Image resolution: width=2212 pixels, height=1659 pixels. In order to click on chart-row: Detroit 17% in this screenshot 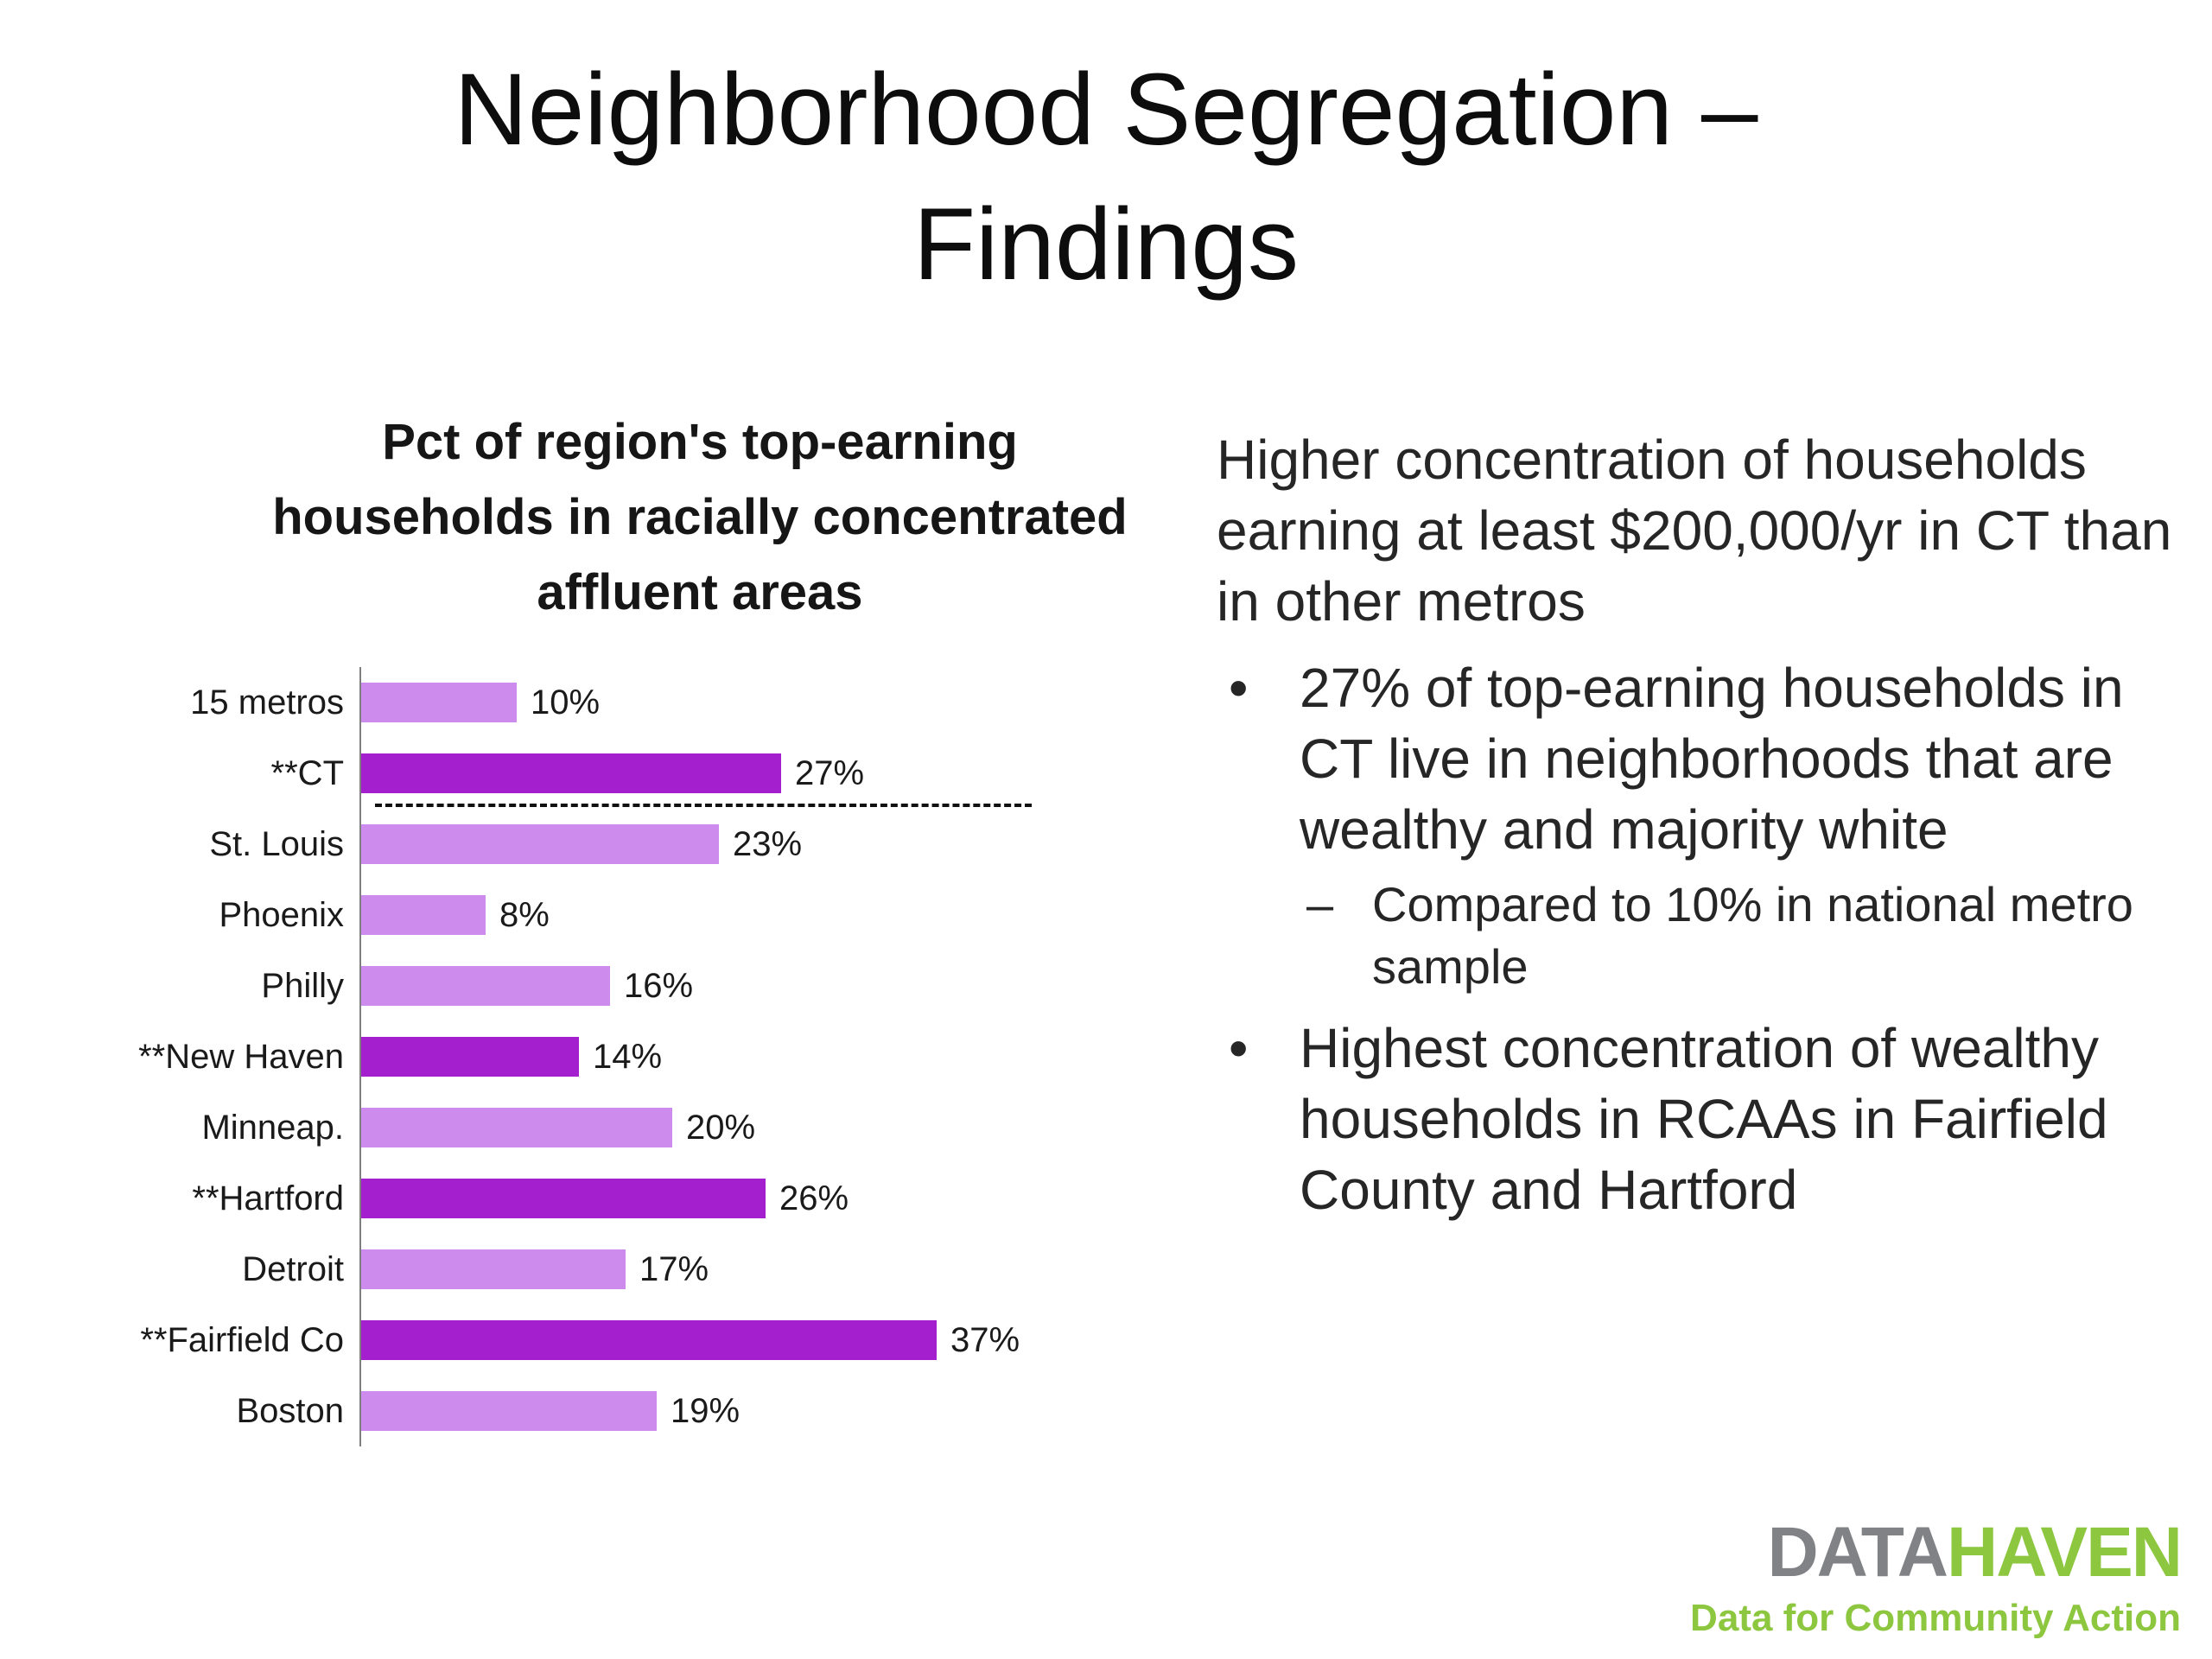, I will do `click(631, 1269)`.